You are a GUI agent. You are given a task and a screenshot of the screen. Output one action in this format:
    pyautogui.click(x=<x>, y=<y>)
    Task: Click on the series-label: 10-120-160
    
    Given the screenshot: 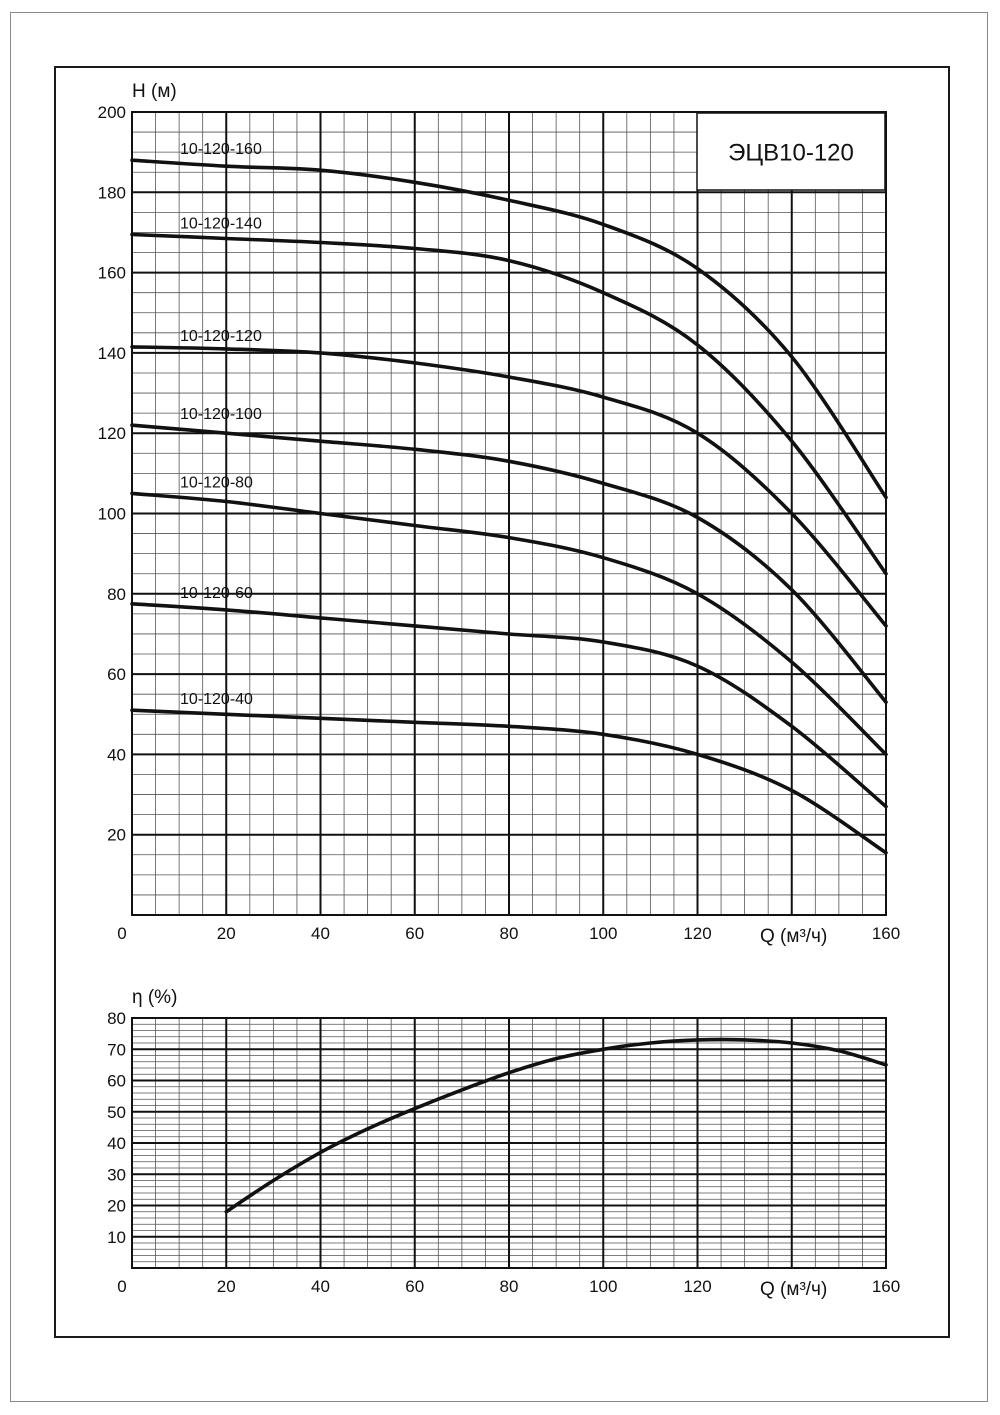 What is the action you would take?
    pyautogui.click(x=221, y=149)
    